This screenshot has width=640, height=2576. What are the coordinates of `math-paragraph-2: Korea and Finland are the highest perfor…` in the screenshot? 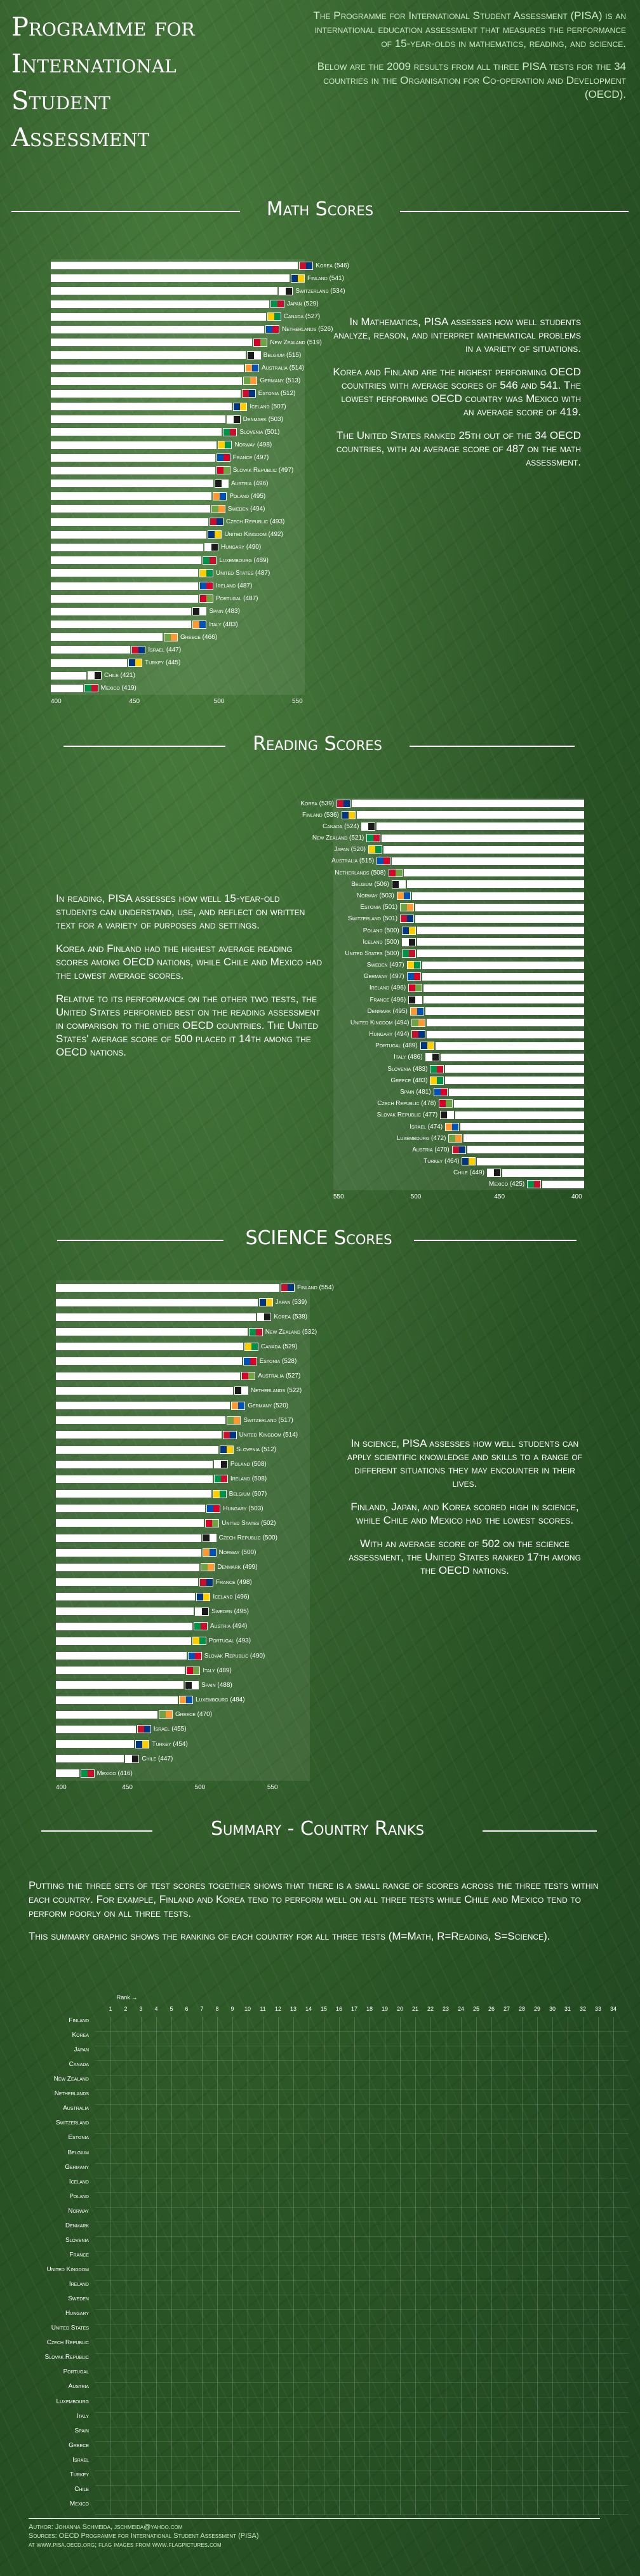 It's located at (457, 392).